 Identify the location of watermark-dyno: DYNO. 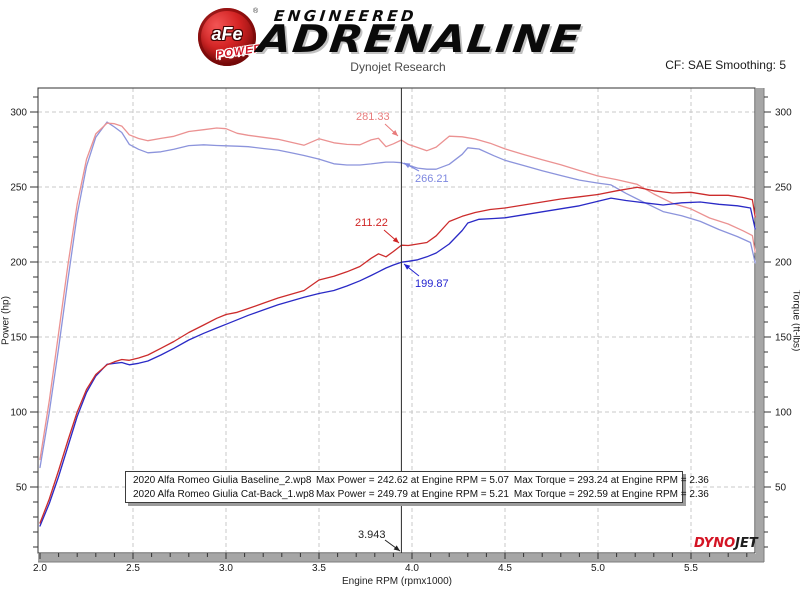
(715, 543).